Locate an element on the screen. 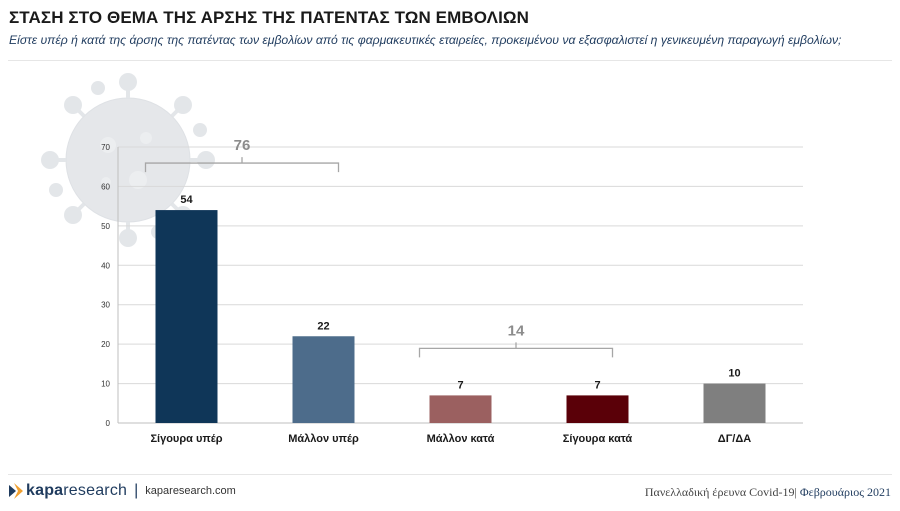 Image resolution: width=900 pixels, height=511 pixels. category-label: ΔΓ/ΔΑ is located at coordinates (734, 439).